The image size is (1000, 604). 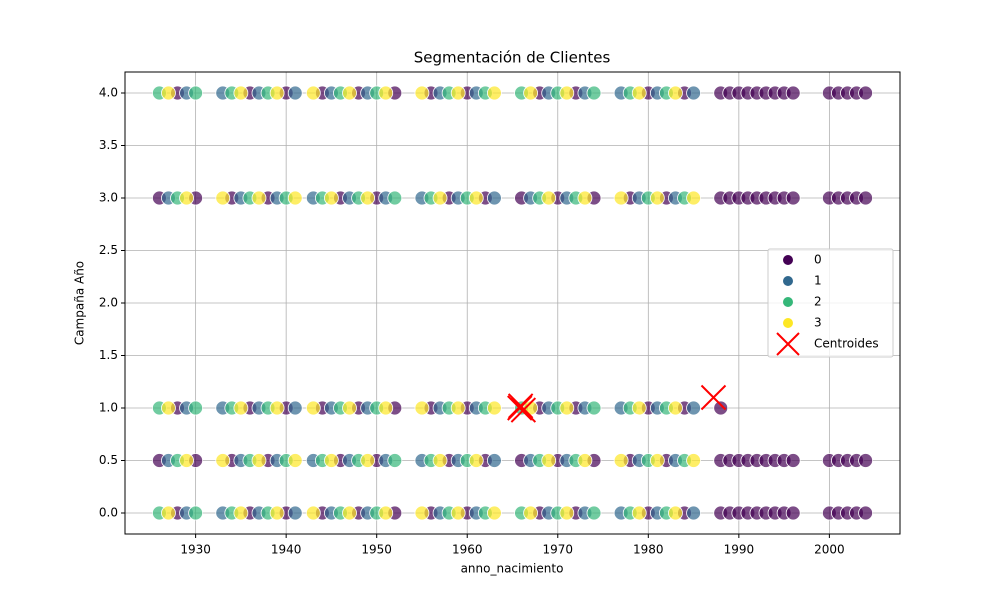 What do you see at coordinates (108, 513) in the screenshot?
I see `y-tick-label: 0.0` at bounding box center [108, 513].